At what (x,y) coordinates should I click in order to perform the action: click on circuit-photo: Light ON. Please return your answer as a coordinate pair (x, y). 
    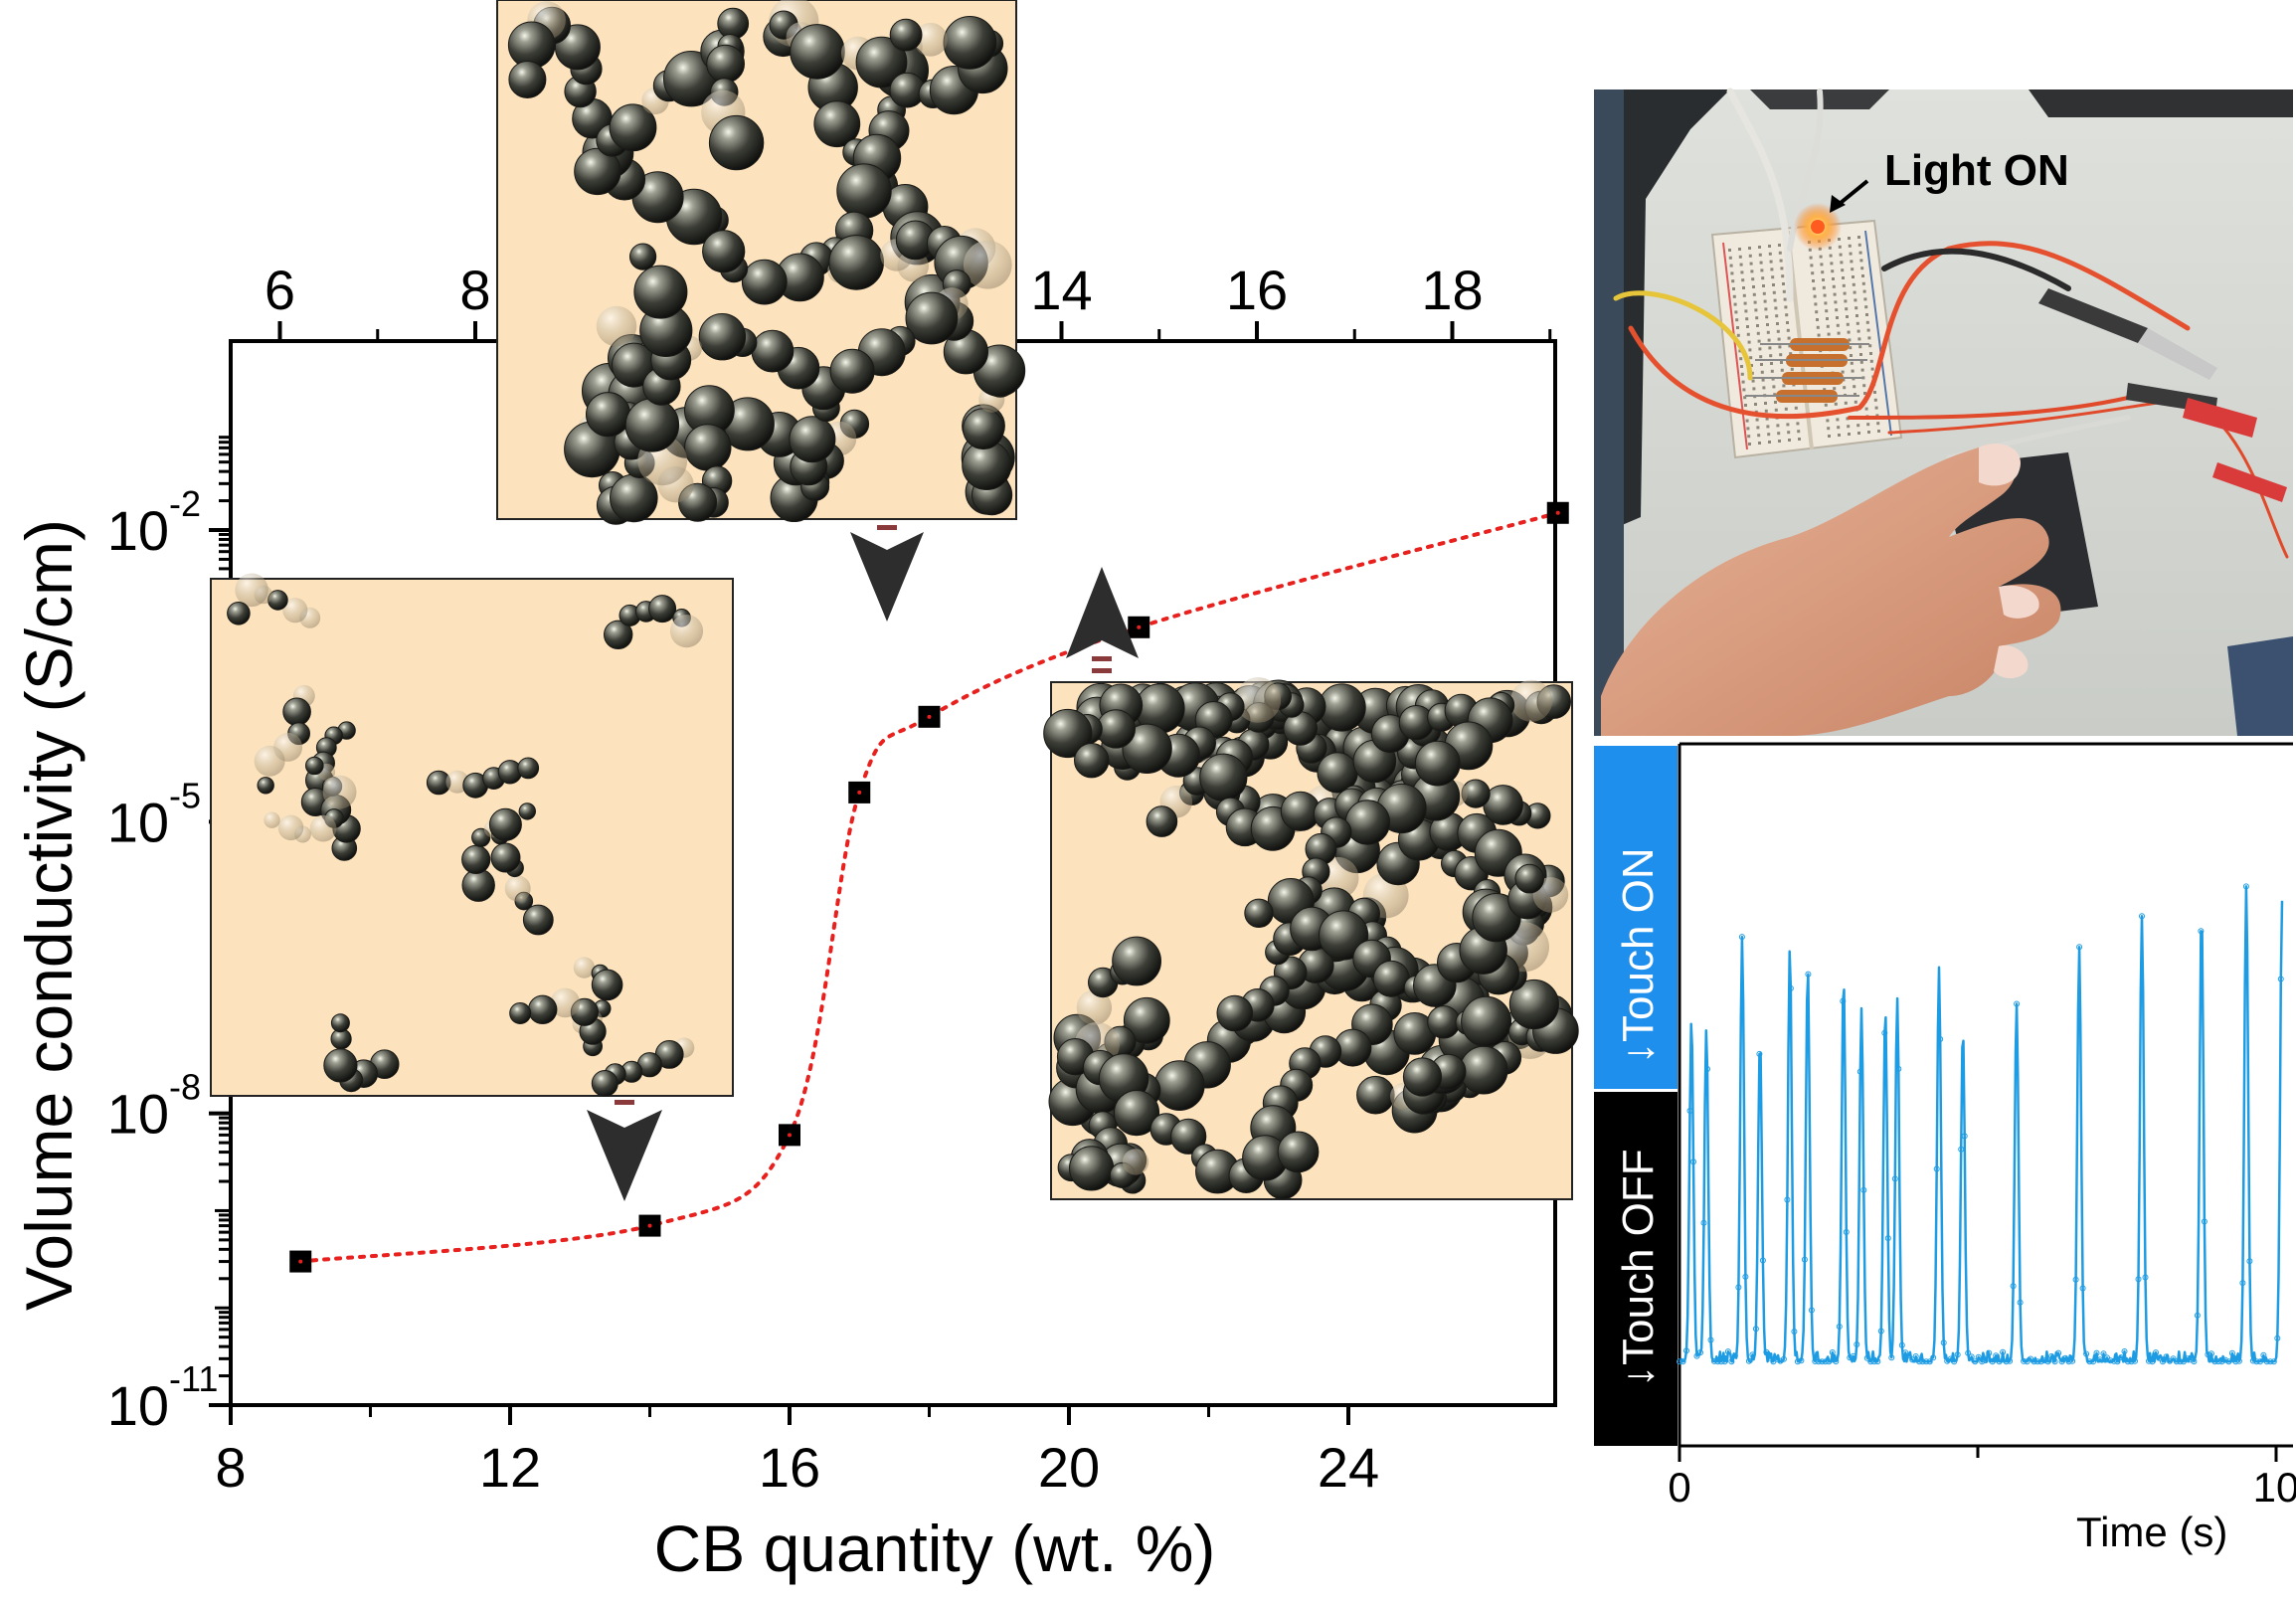
    Looking at the image, I should click on (1943, 412).